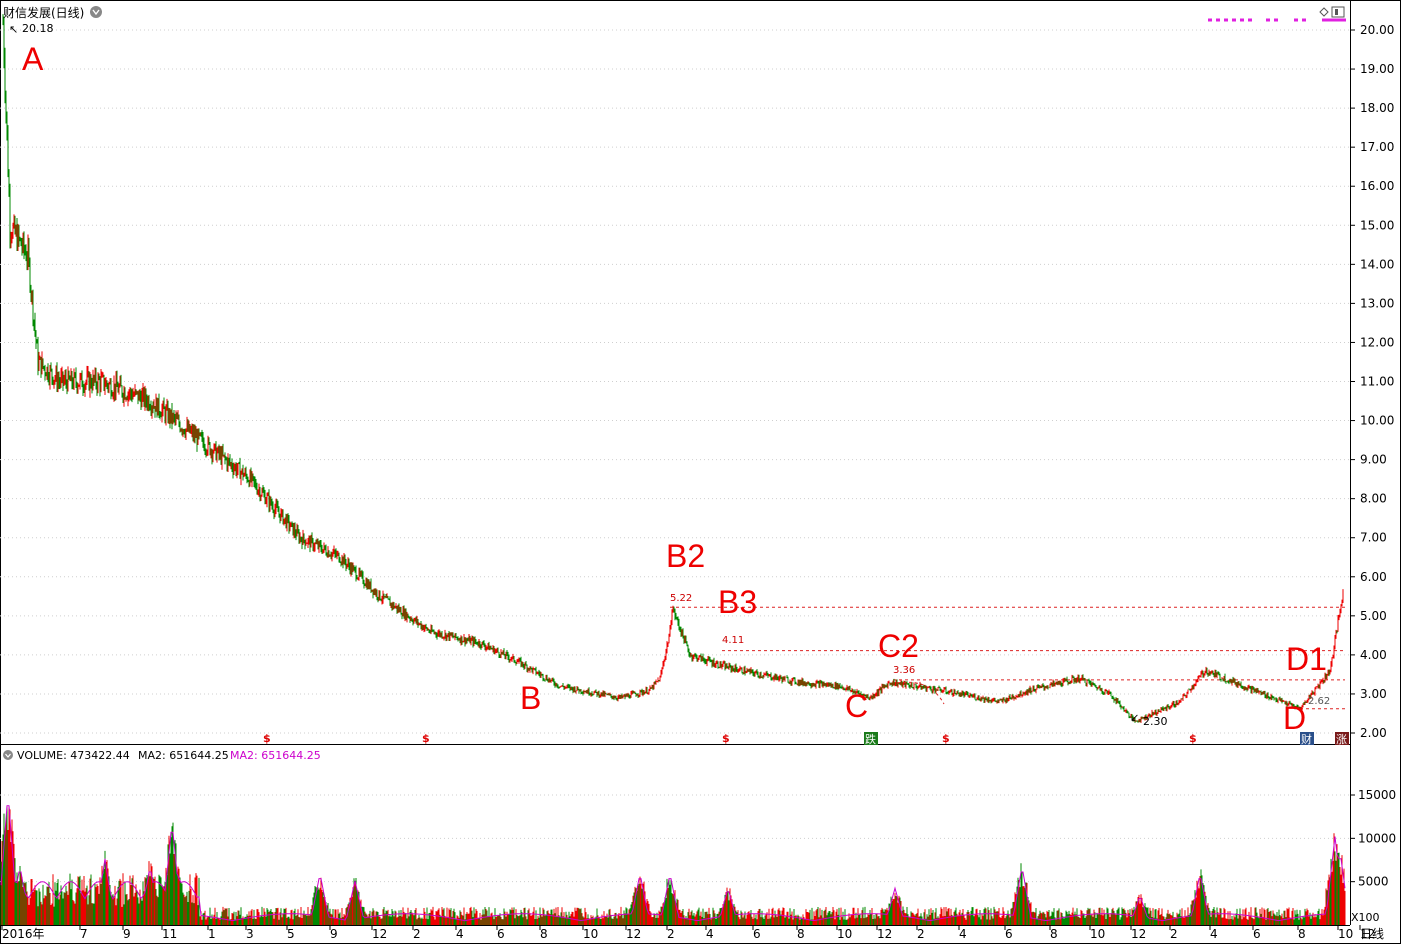 The image size is (1401, 944). Describe the element at coordinates (1373, 538) in the screenshot. I see `price-tick-label: 7.00` at that location.